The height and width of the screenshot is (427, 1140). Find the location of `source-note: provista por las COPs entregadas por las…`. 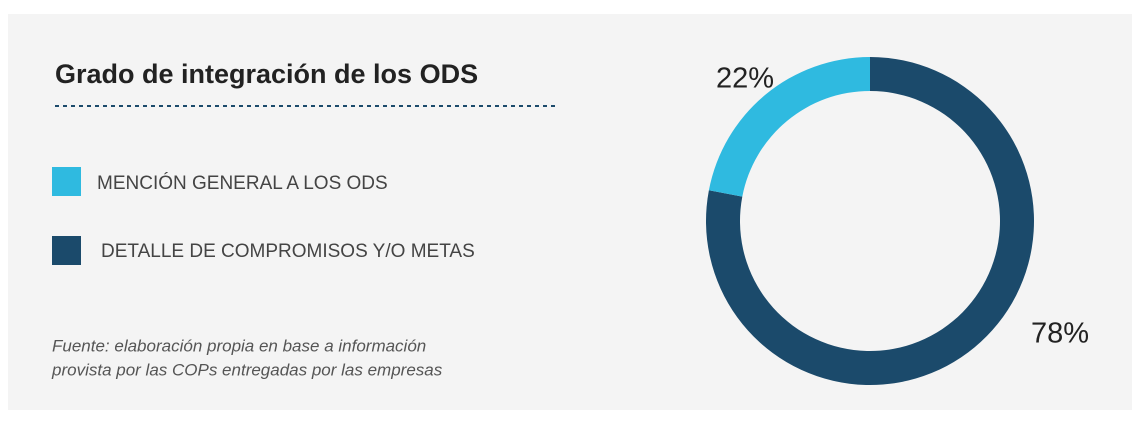

source-note: provista por las COPs entregadas por las… is located at coordinates (247, 369).